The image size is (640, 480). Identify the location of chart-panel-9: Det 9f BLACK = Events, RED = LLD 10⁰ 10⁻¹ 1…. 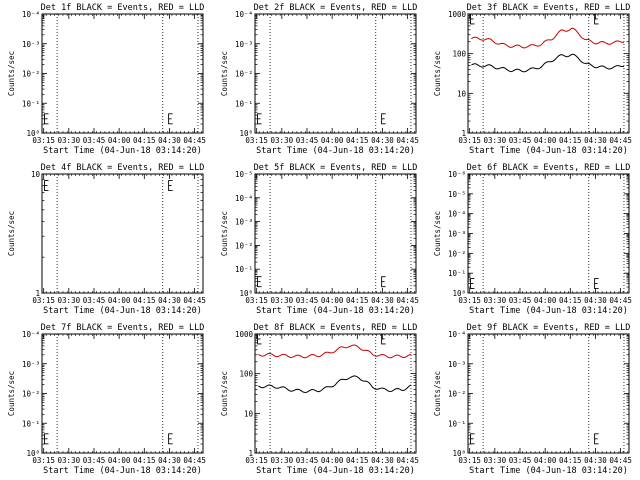
(532, 400).